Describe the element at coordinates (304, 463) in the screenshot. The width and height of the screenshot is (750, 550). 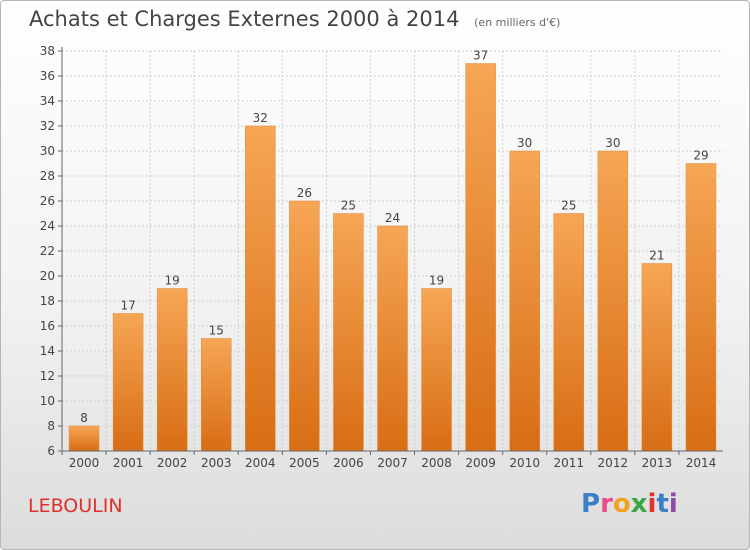
I see `x-tick-label: 2005` at that location.